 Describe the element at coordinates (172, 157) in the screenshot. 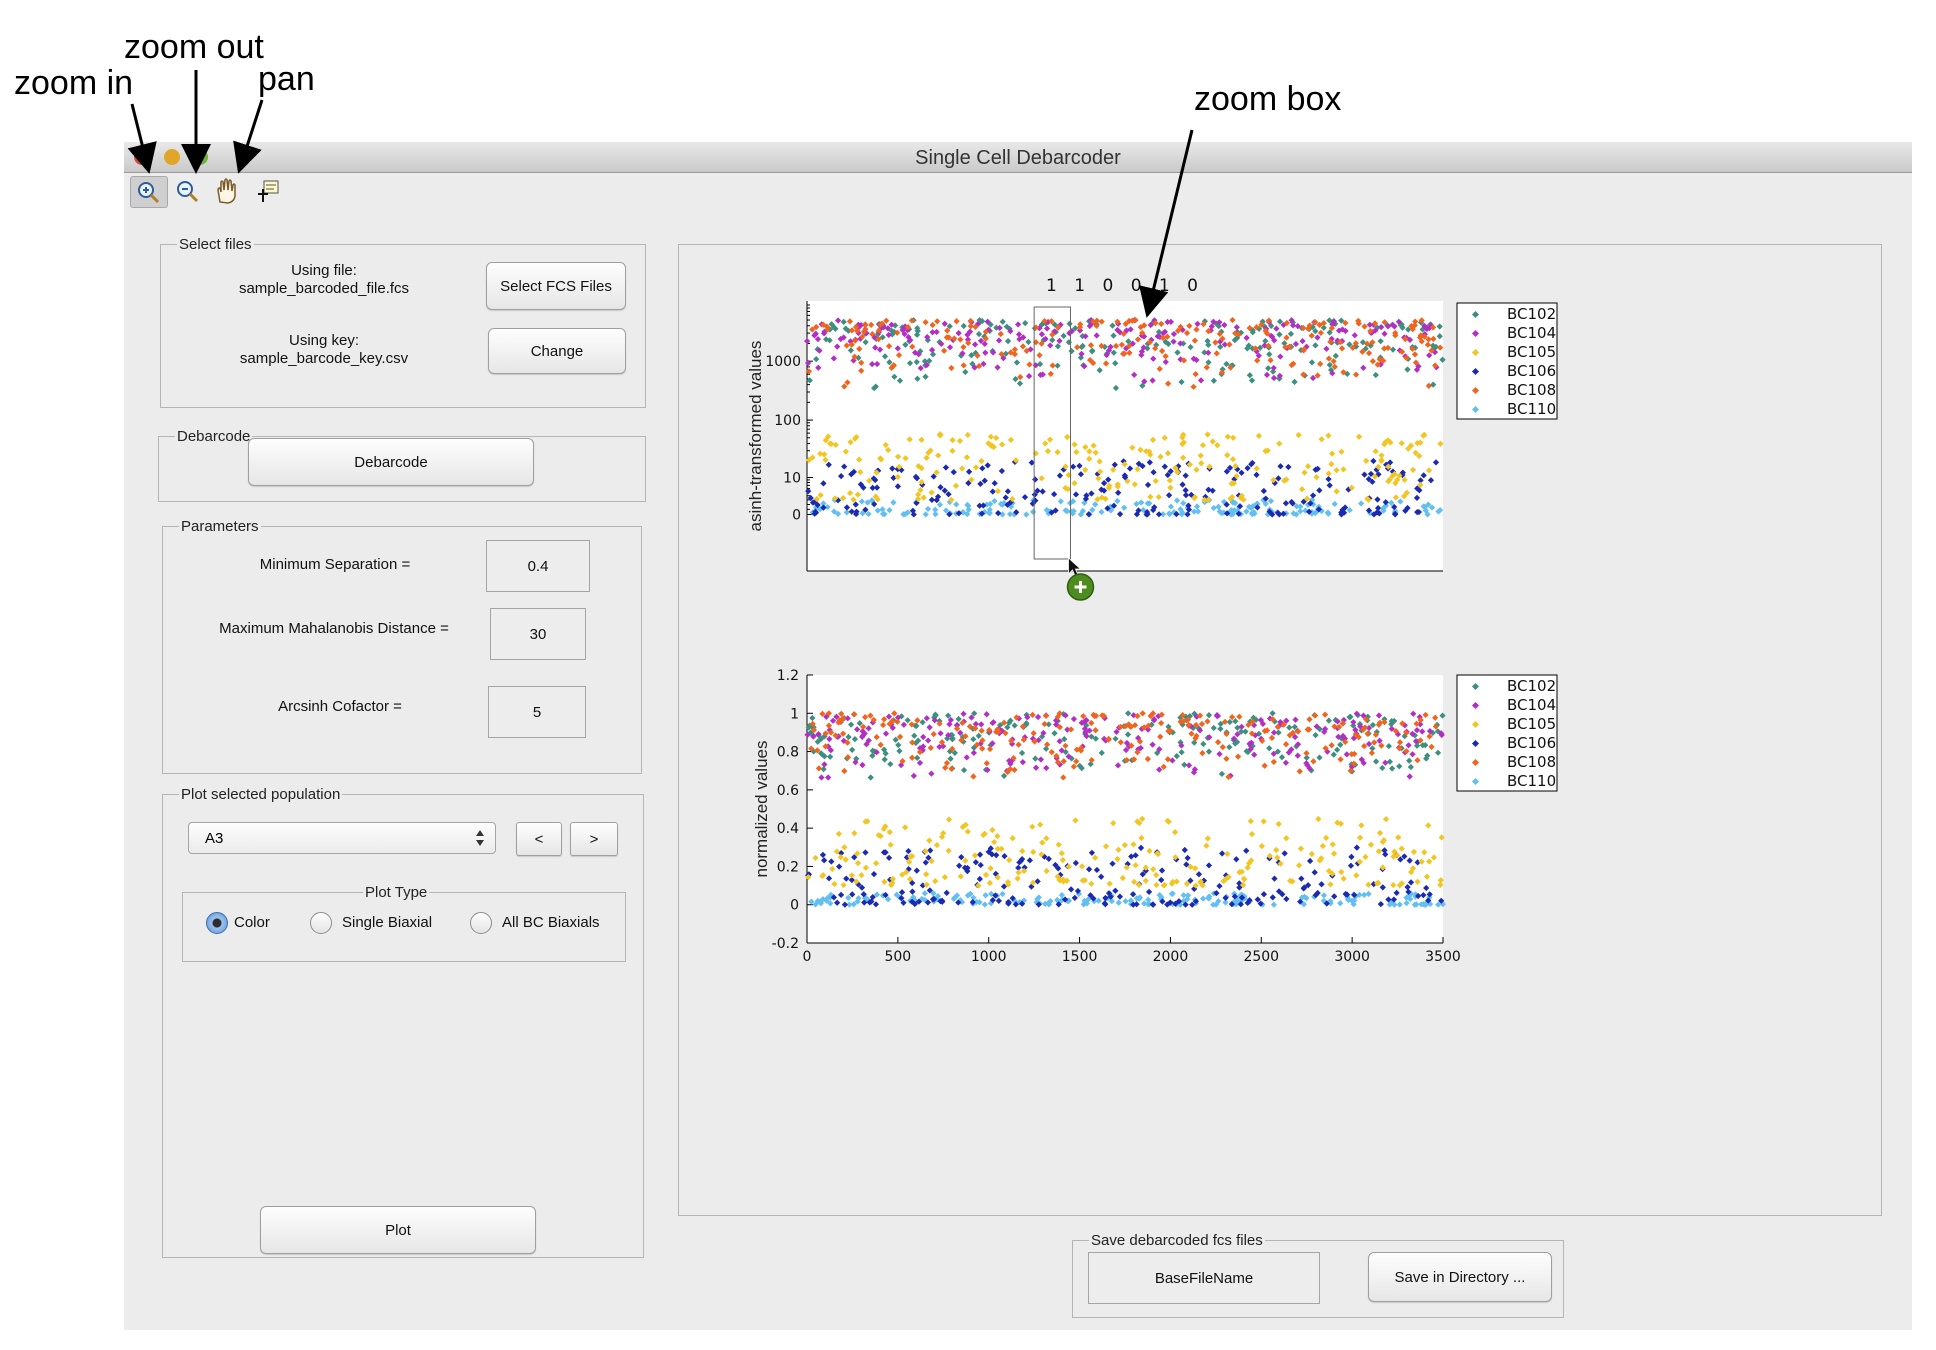

I see `minimize-window-button` at that location.